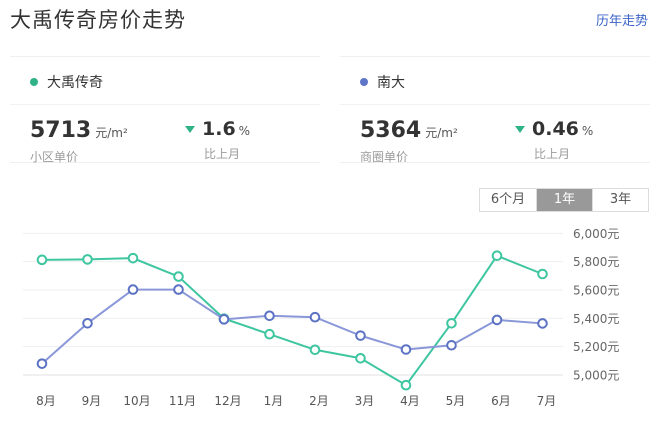 Image resolution: width=660 pixels, height=433 pixels. What do you see at coordinates (391, 130) in the screenshot?
I see `district-price-value: 5364` at bounding box center [391, 130].